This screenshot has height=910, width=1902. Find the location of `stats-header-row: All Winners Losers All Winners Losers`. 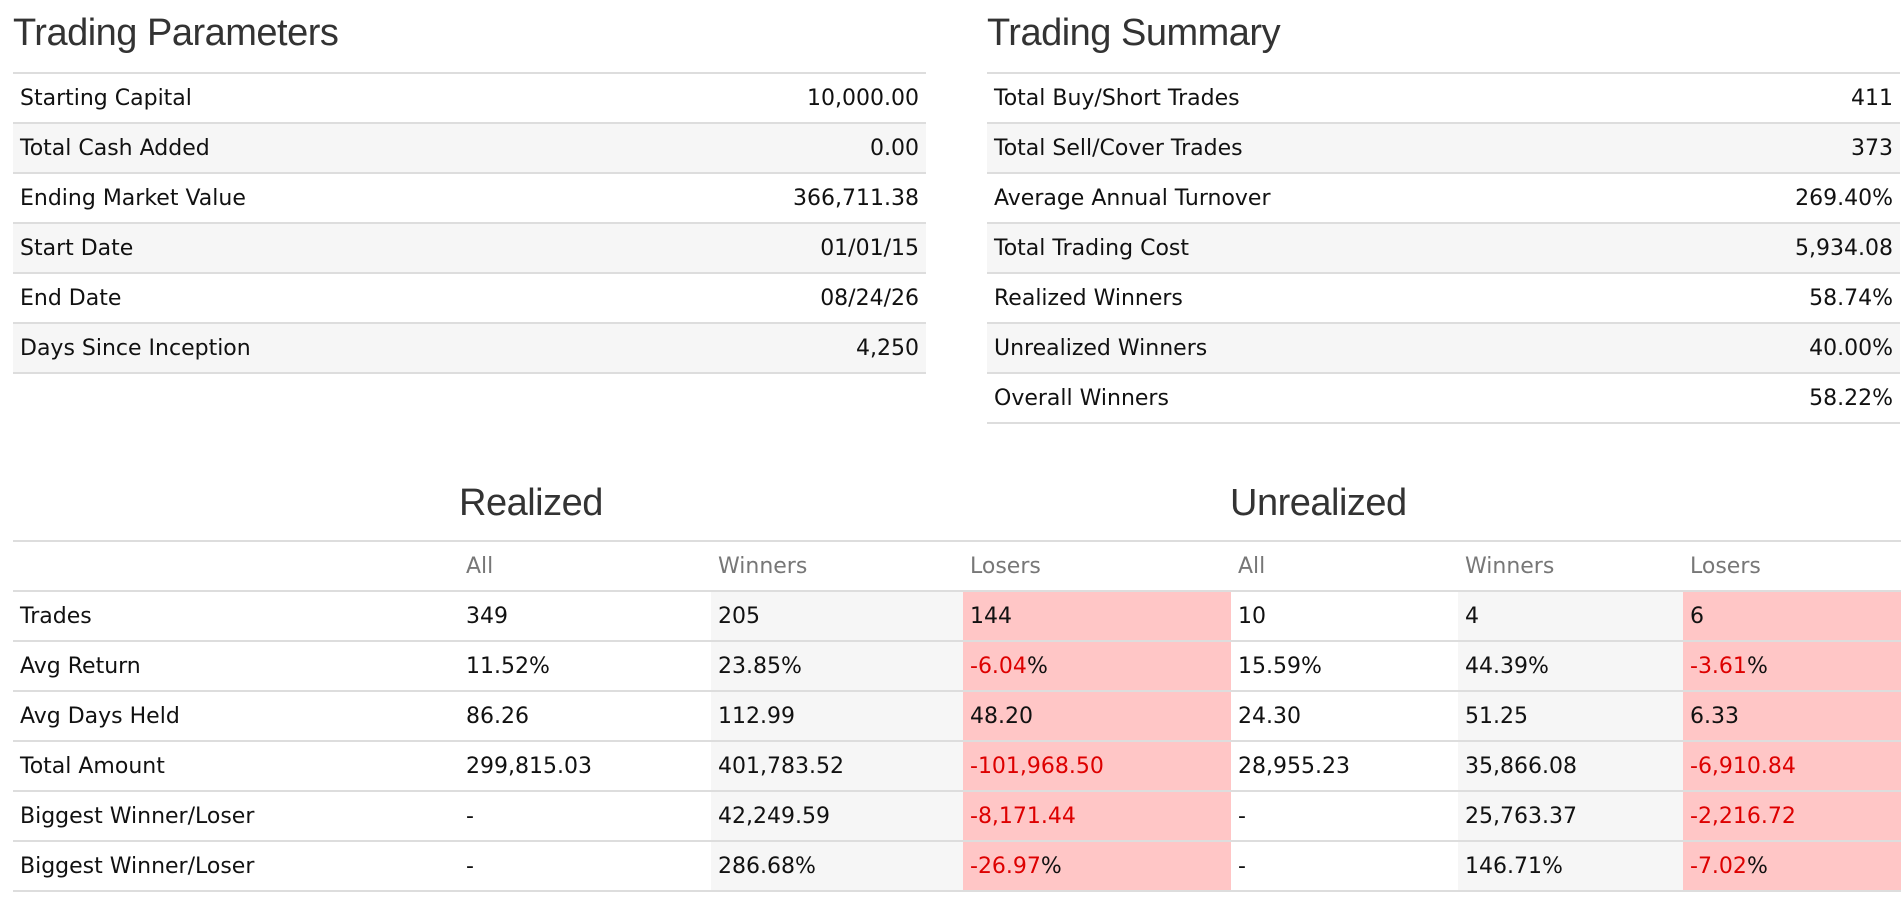

stats-header-row: All Winners Losers All Winners Losers is located at coordinates (957, 565).